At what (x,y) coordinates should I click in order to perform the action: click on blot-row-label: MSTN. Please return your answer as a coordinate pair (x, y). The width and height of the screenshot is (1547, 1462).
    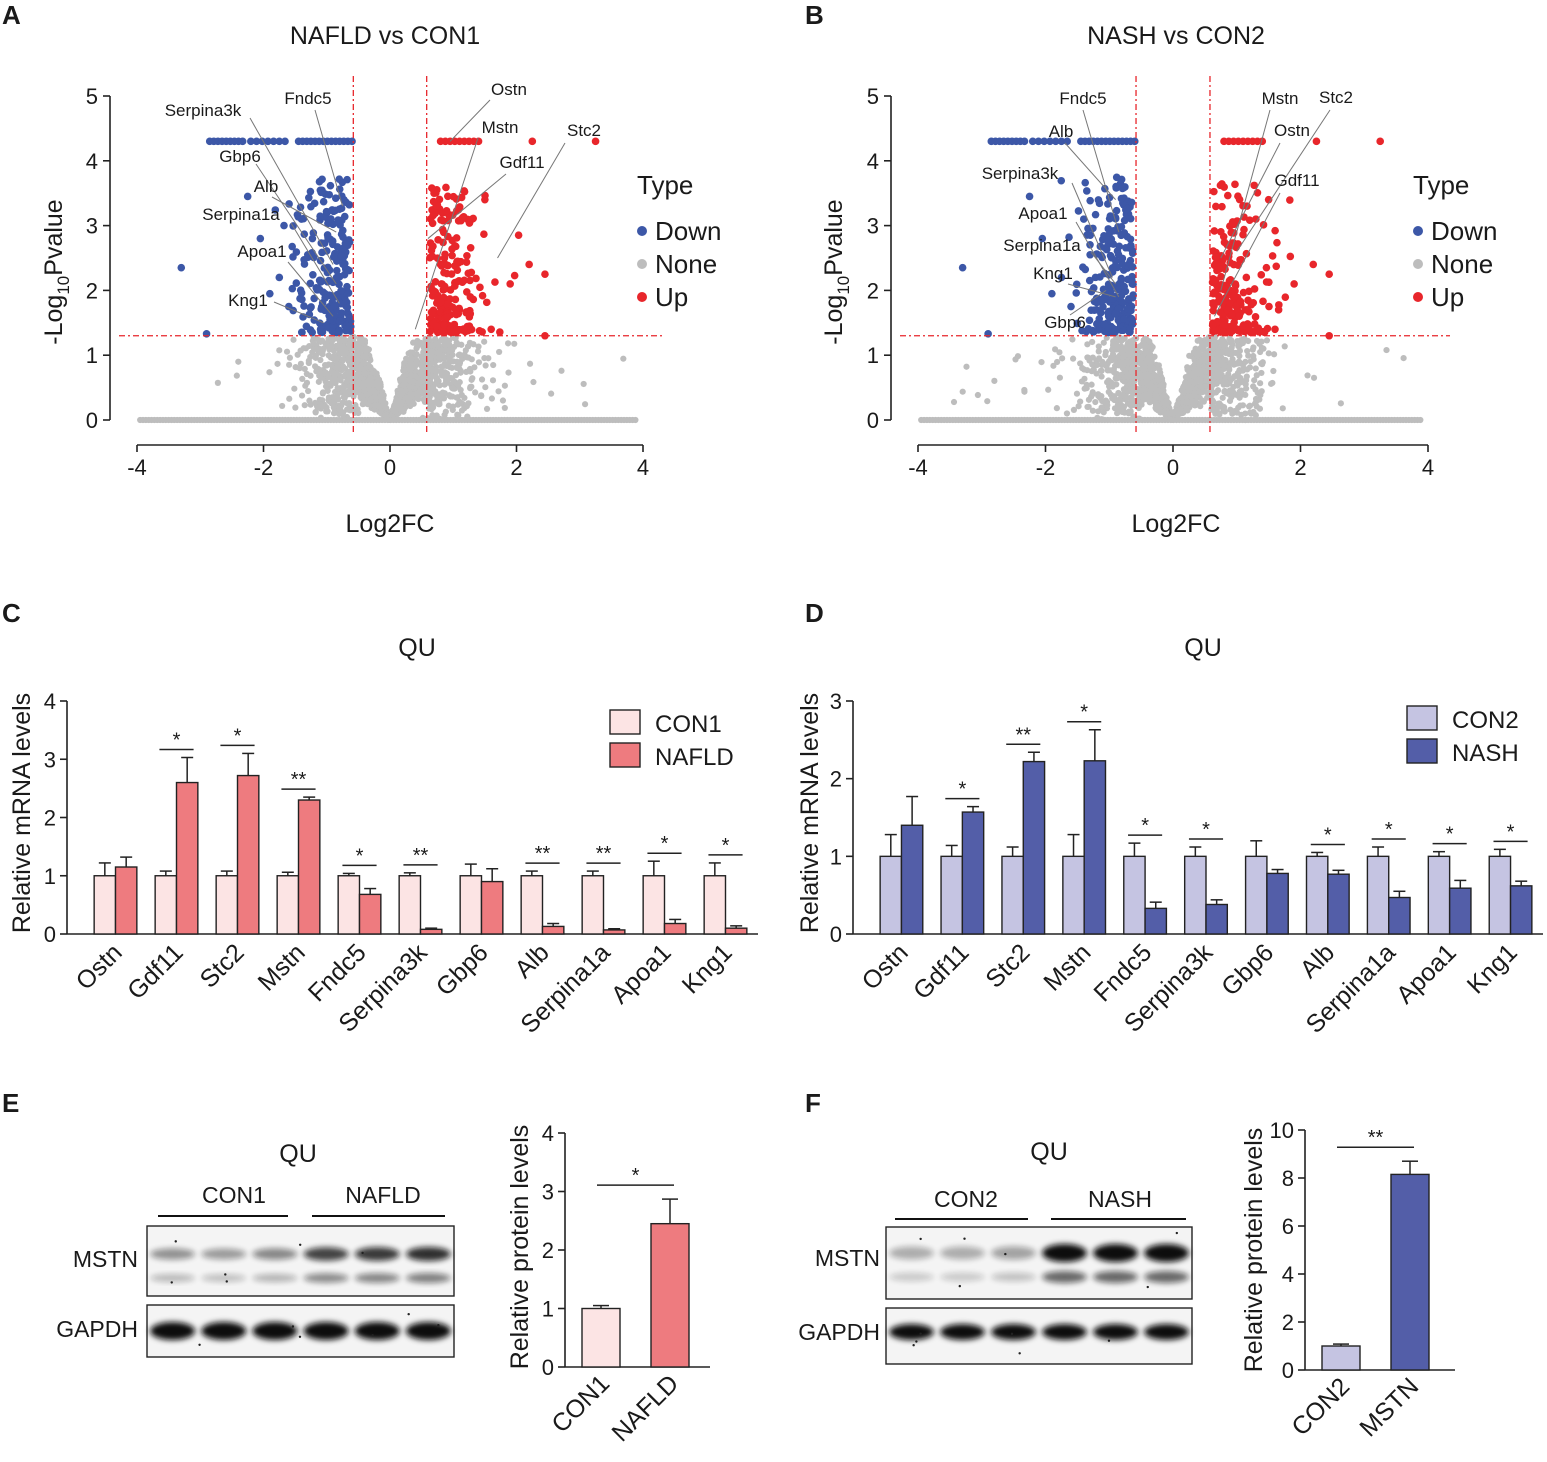
    Looking at the image, I should click on (847, 1258).